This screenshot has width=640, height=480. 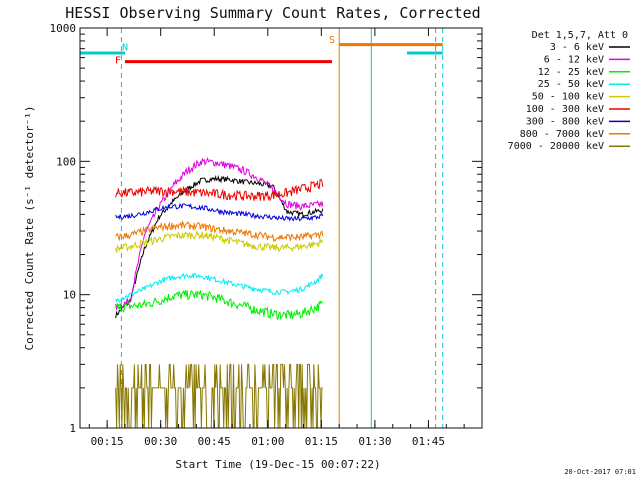 I want to click on legend-label: 50 - 100 keV, so click(x=568, y=97).